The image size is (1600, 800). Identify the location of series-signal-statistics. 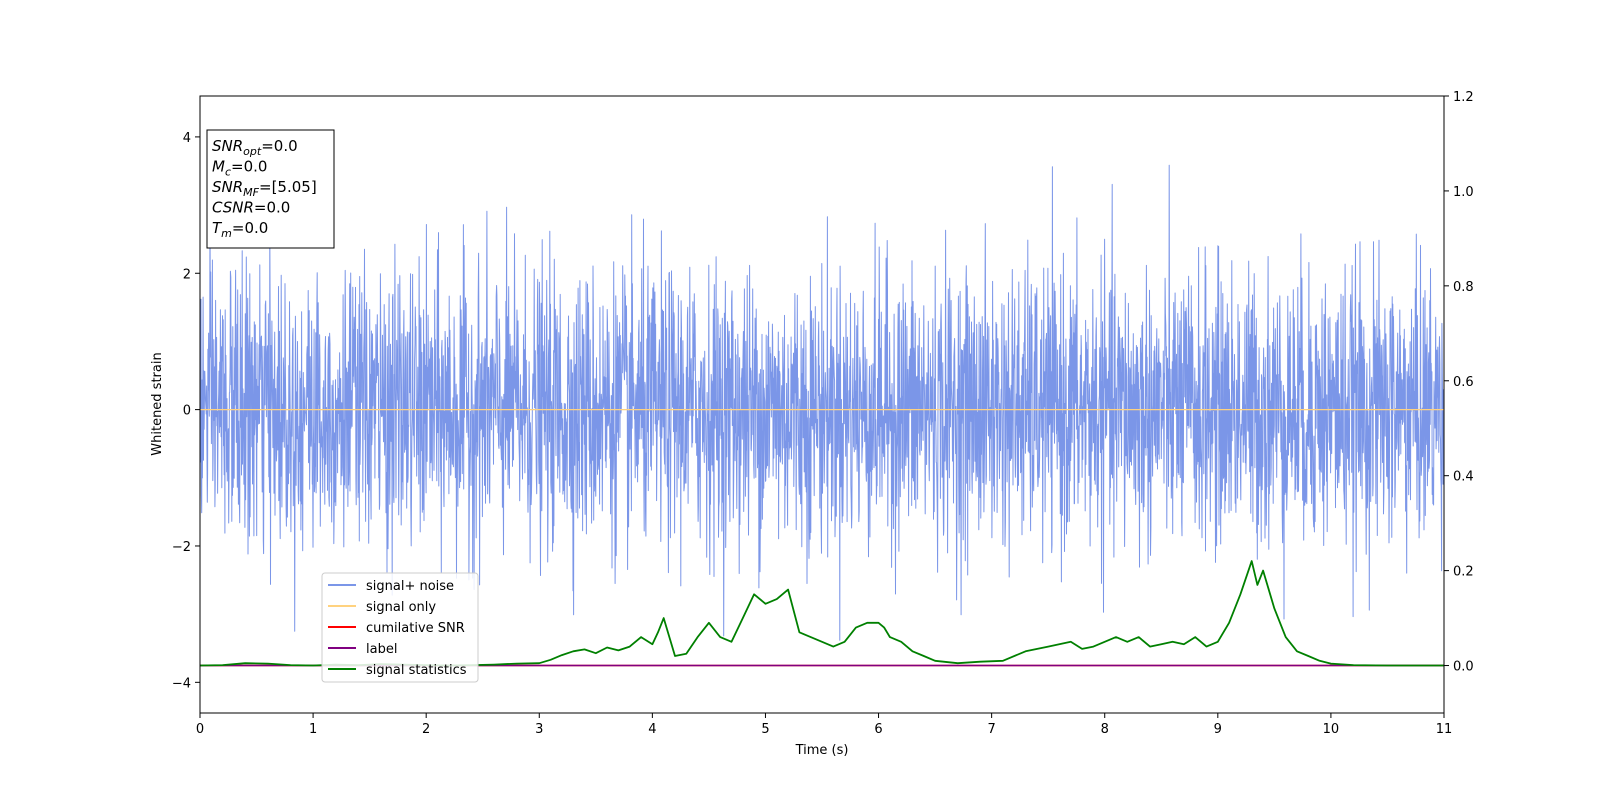
(822, 613).